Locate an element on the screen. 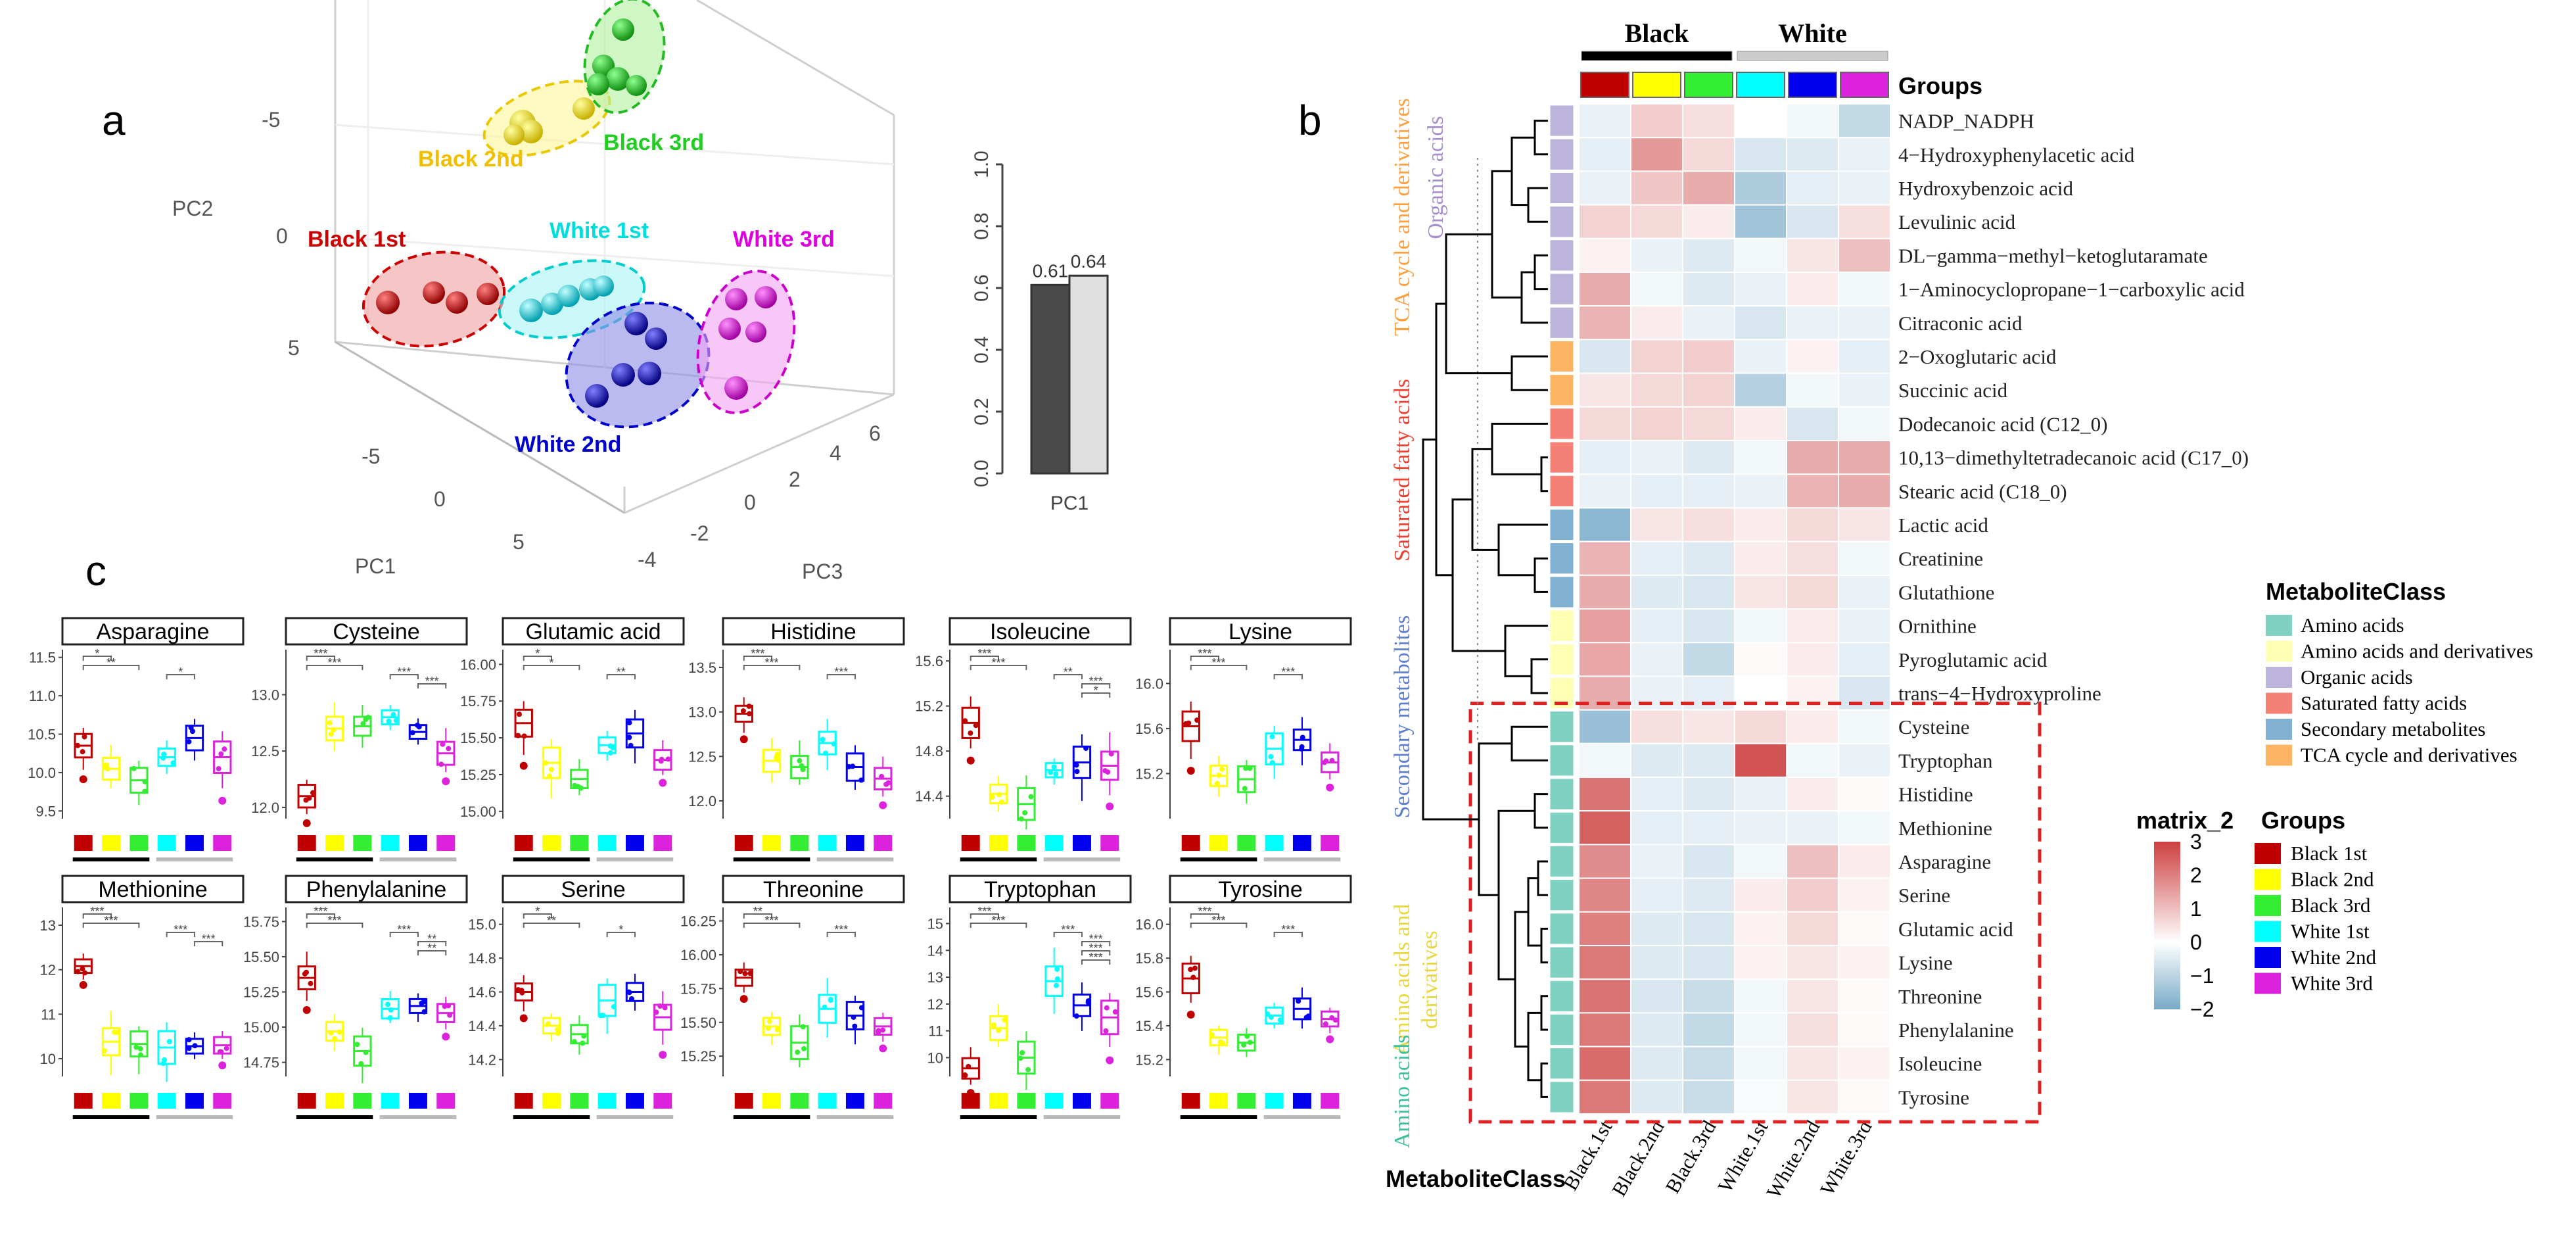  boxplot-title: Isoleucine is located at coordinates (1040, 631).